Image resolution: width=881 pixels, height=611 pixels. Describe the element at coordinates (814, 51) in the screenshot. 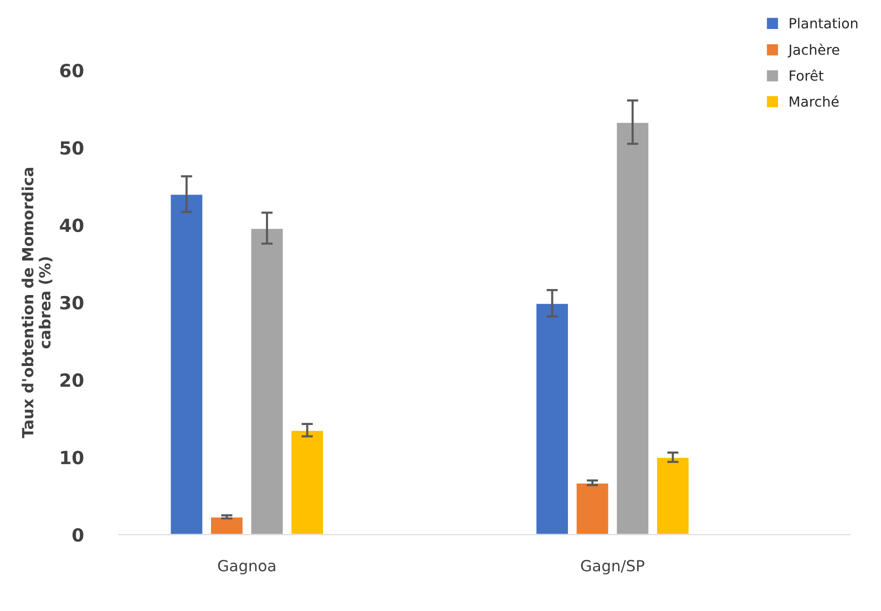

I see `legend-label: Jachère` at that location.